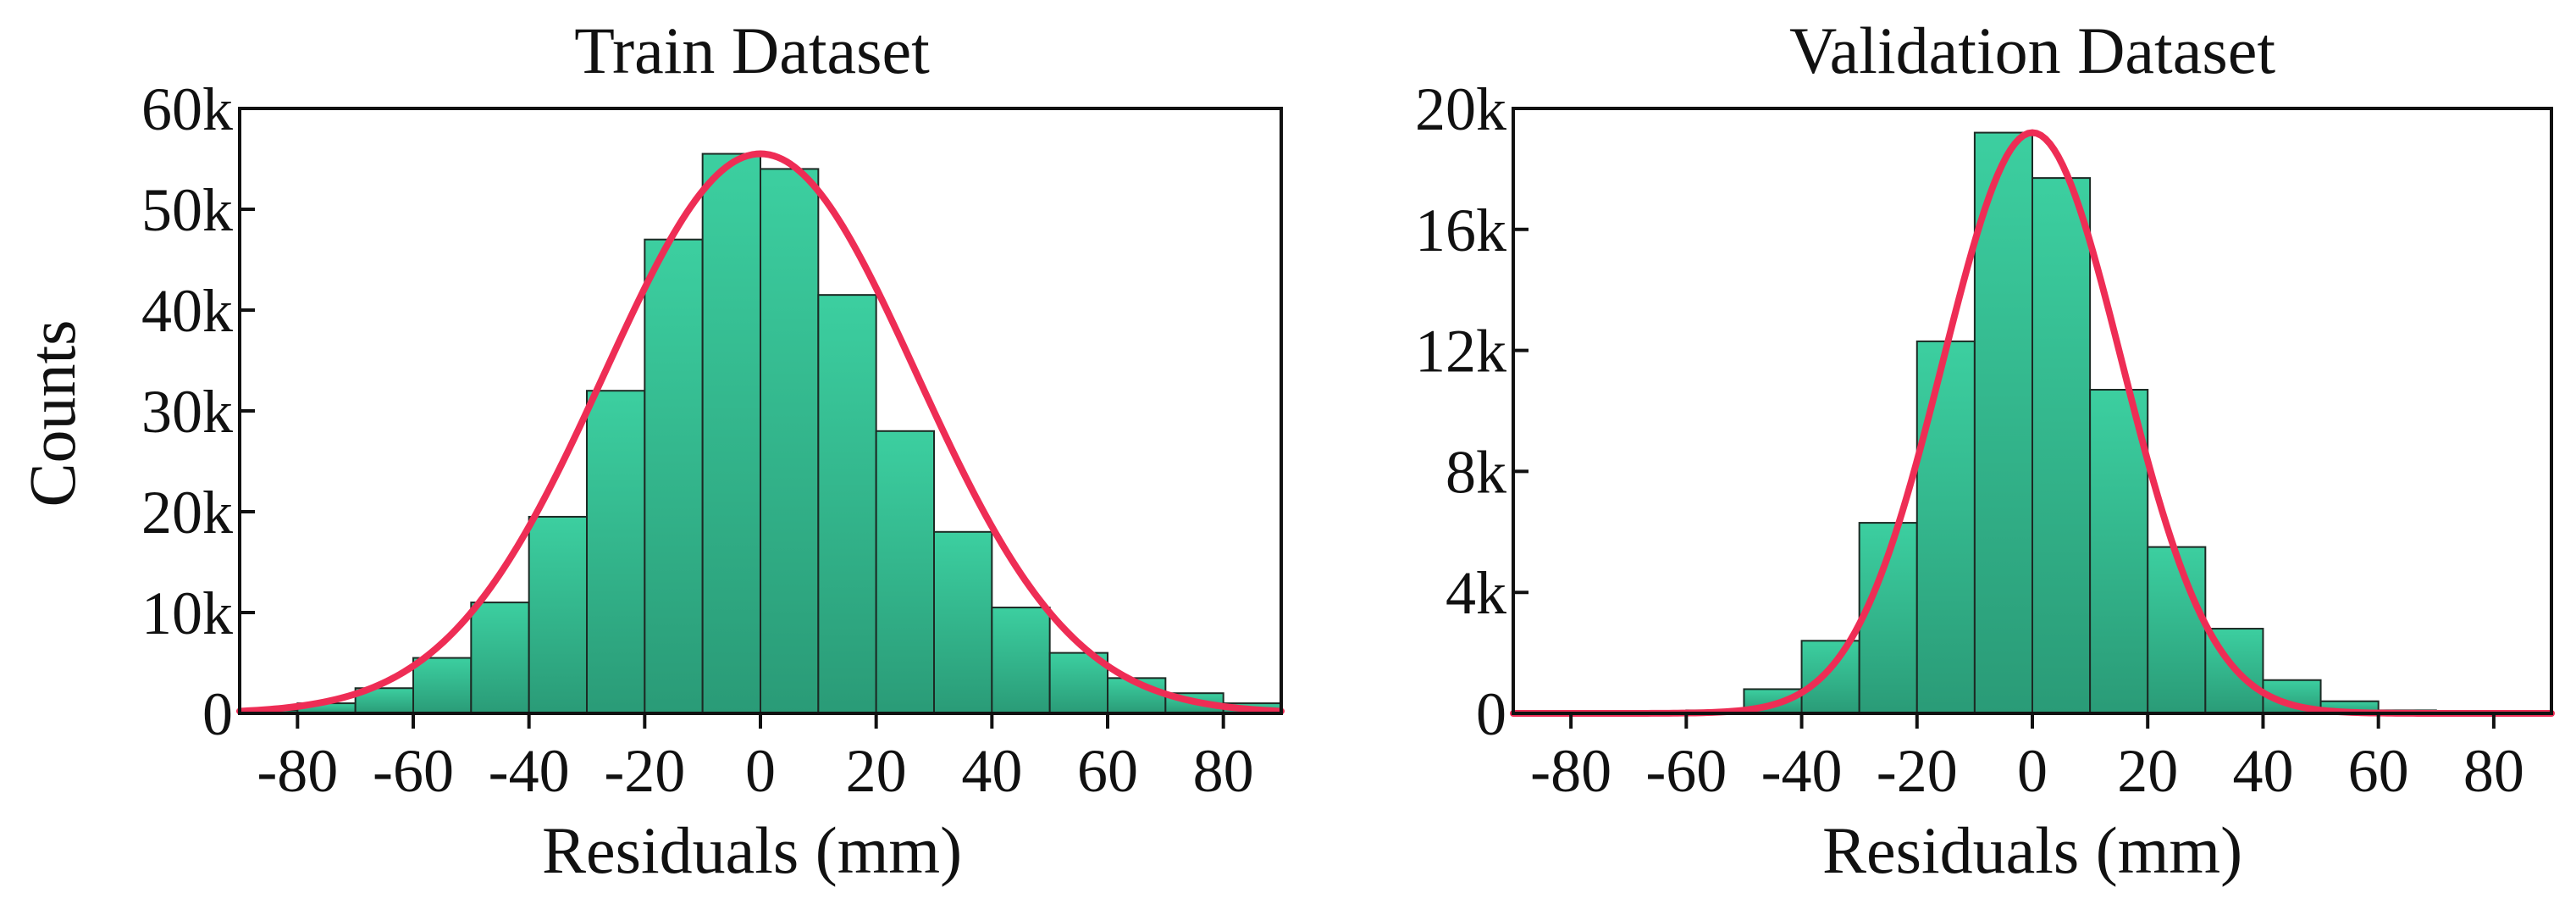  Describe the element at coordinates (1460, 230) in the screenshot. I see `validation-y-tick-label: 16k` at that location.